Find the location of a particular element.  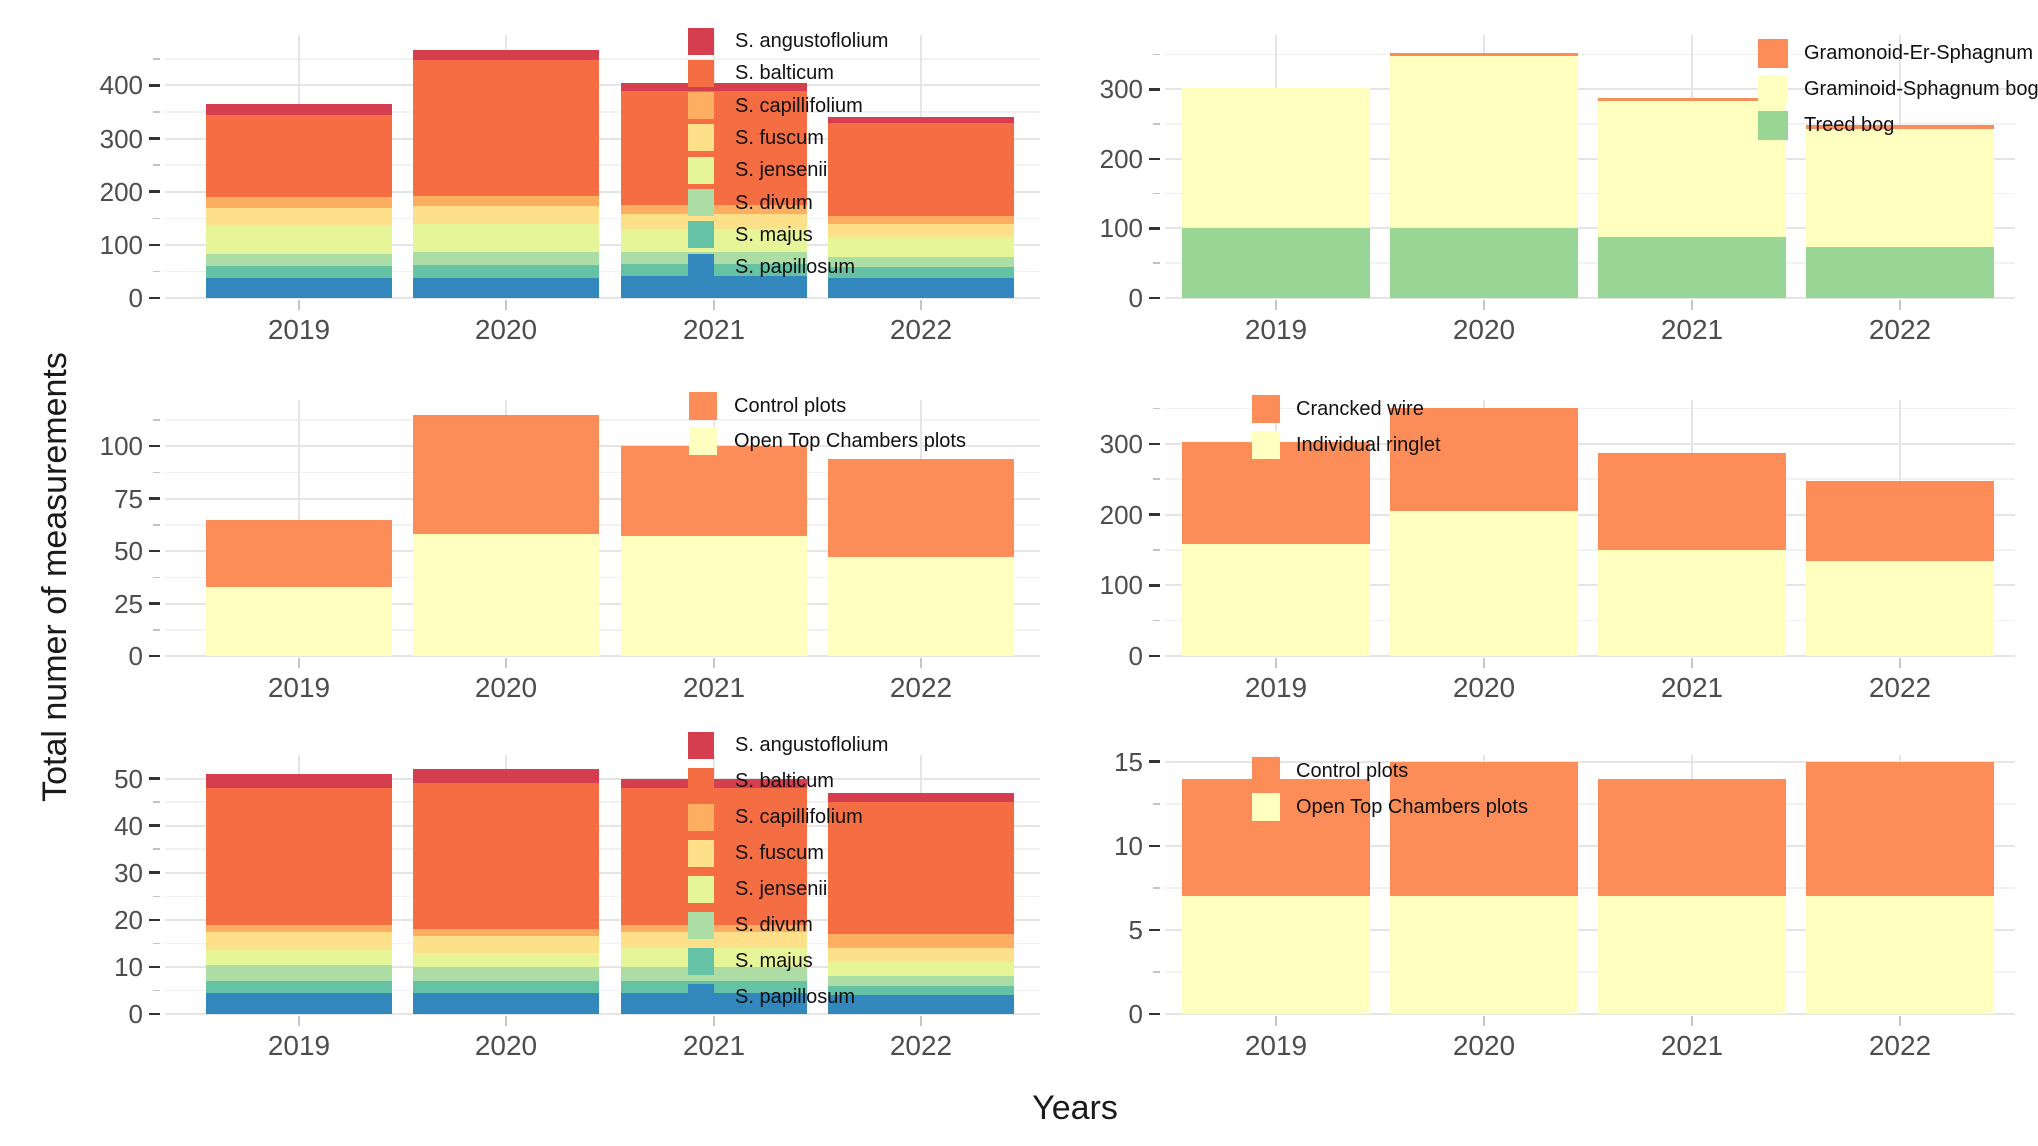

legend-label: Open Top Chambers plots is located at coordinates (850, 441).